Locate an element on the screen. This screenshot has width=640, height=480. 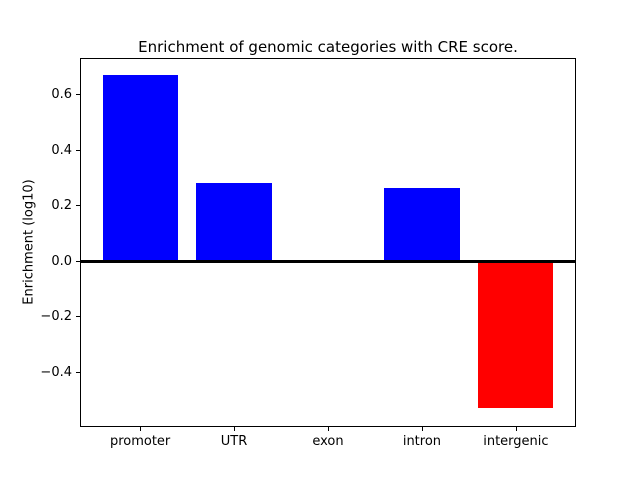
x-tick-label-intron: intron is located at coordinates (422, 441).